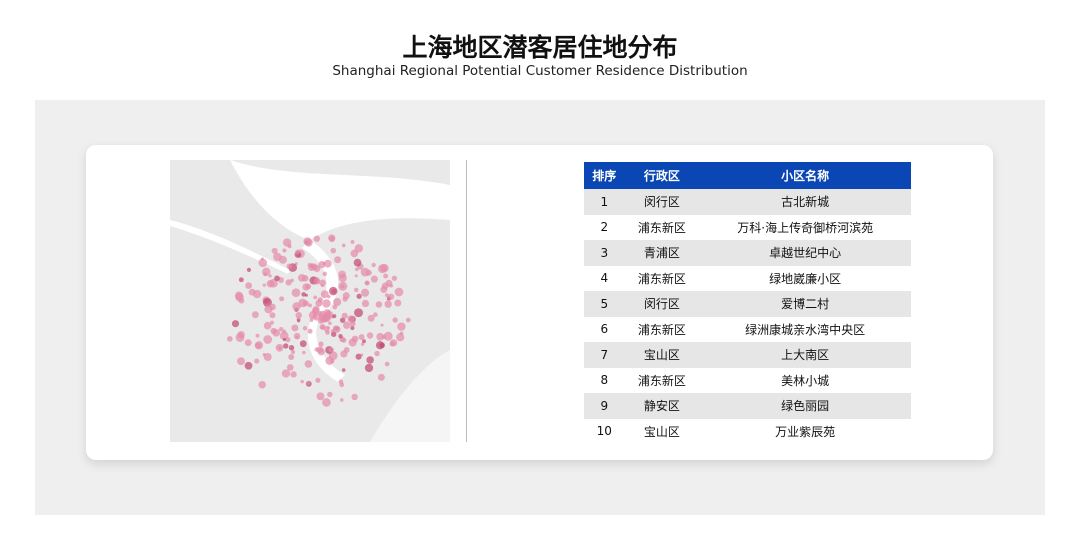 This screenshot has width=1080, height=547. What do you see at coordinates (310, 301) in the screenshot?
I see `map` at bounding box center [310, 301].